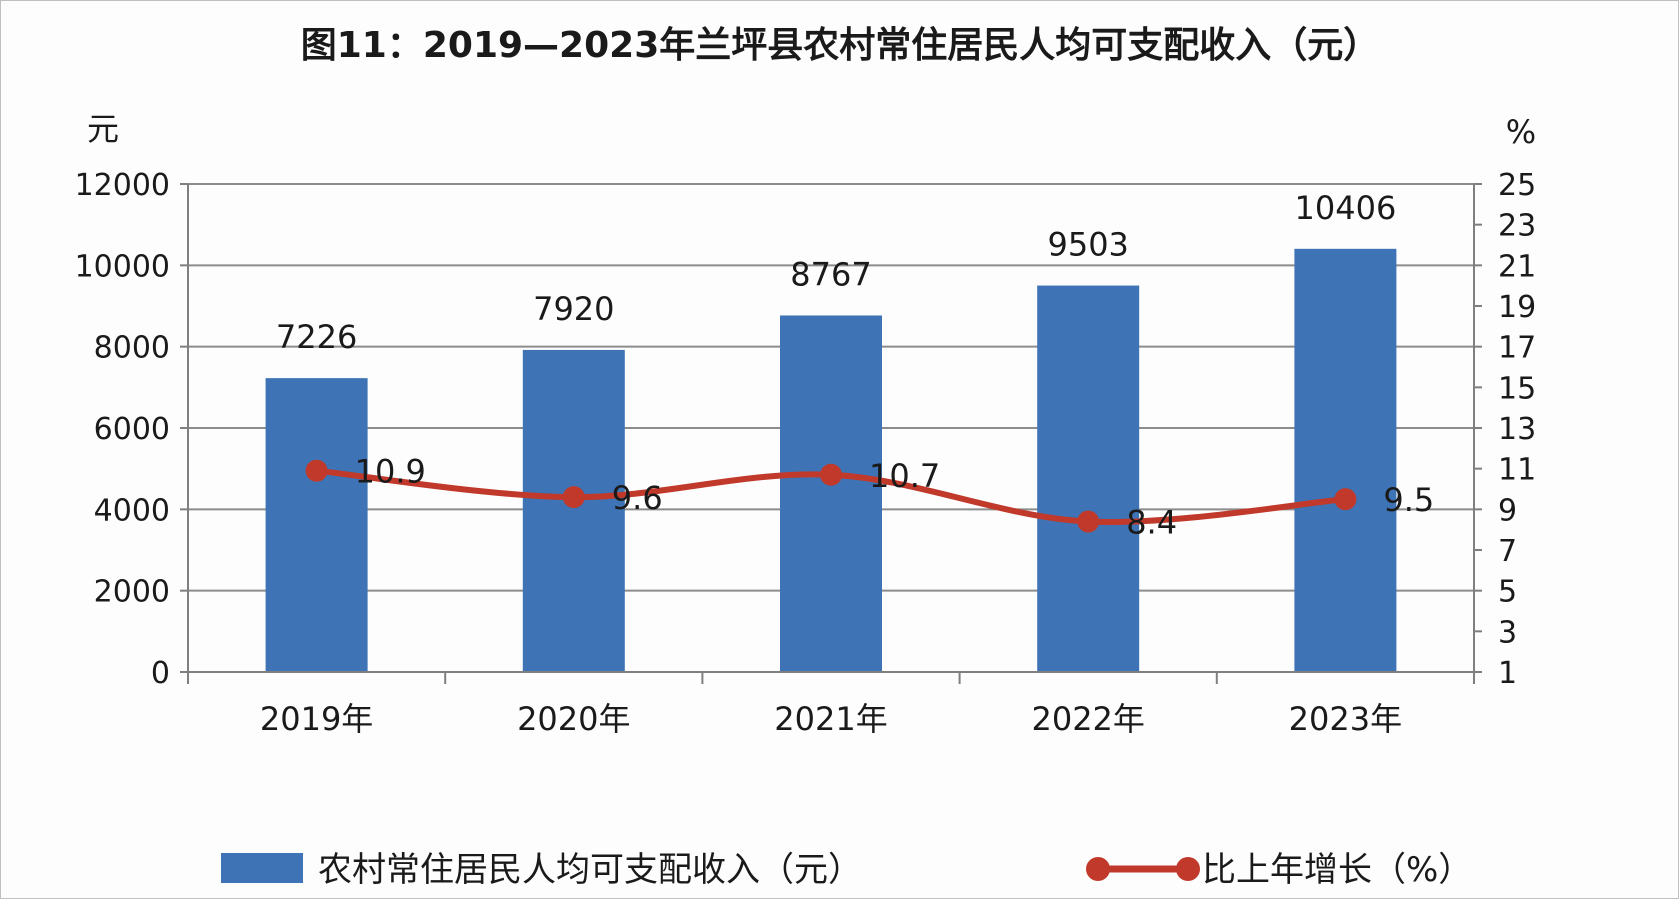 Image resolution: width=1679 pixels, height=899 pixels. Describe the element at coordinates (1098, 869) in the screenshot. I see `legend-marker-start` at that location.